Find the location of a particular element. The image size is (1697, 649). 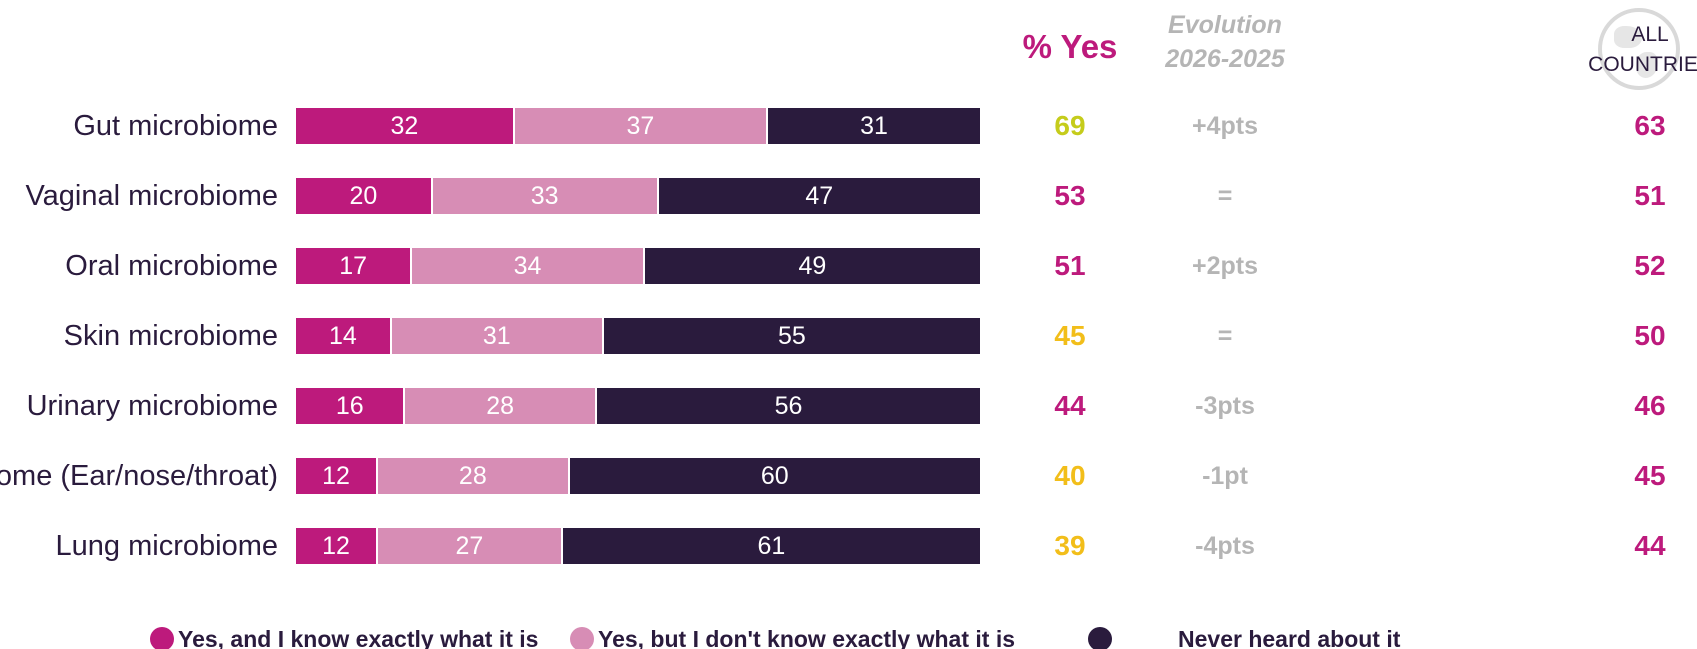

stacked-bar: 14 31 55 is located at coordinates (638, 336).